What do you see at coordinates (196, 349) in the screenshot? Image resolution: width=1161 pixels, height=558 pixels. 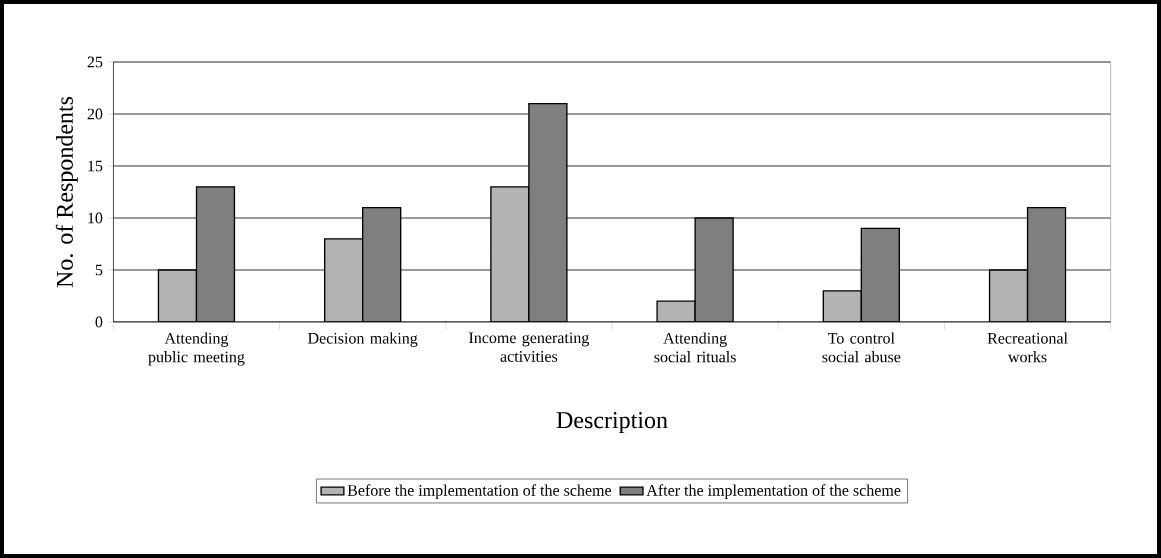 I see `x-tick-label: Attending public meeting` at bounding box center [196, 349].